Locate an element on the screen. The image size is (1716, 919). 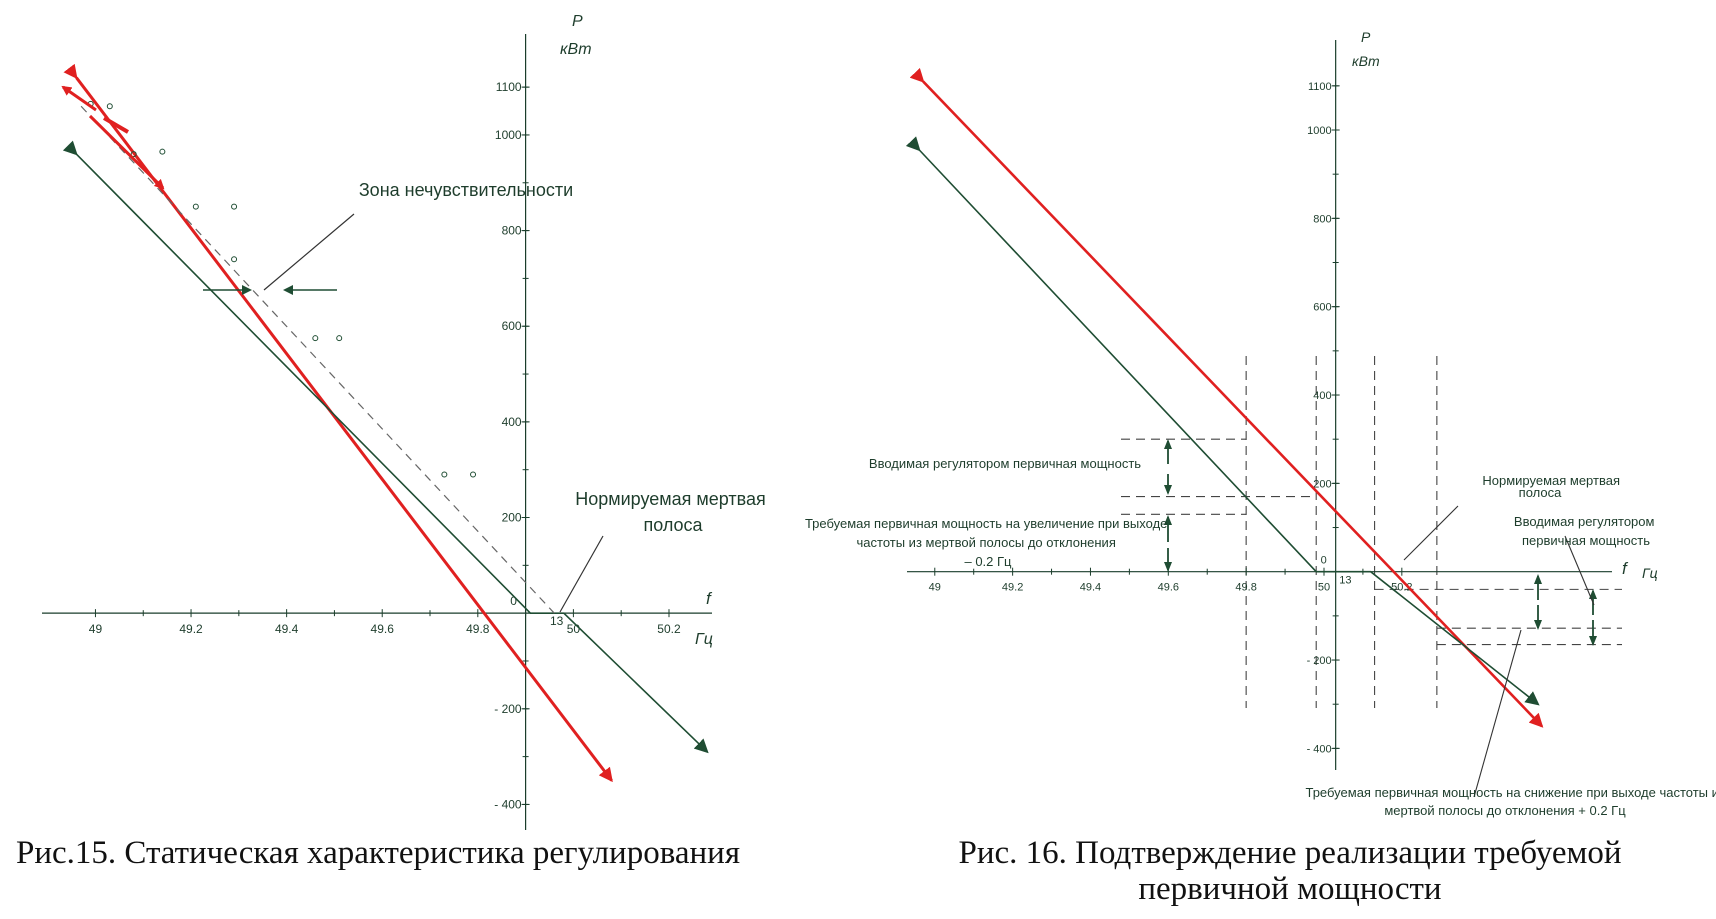
annotation-deadzone: Зона нечувствительности is located at coordinates (466, 190).